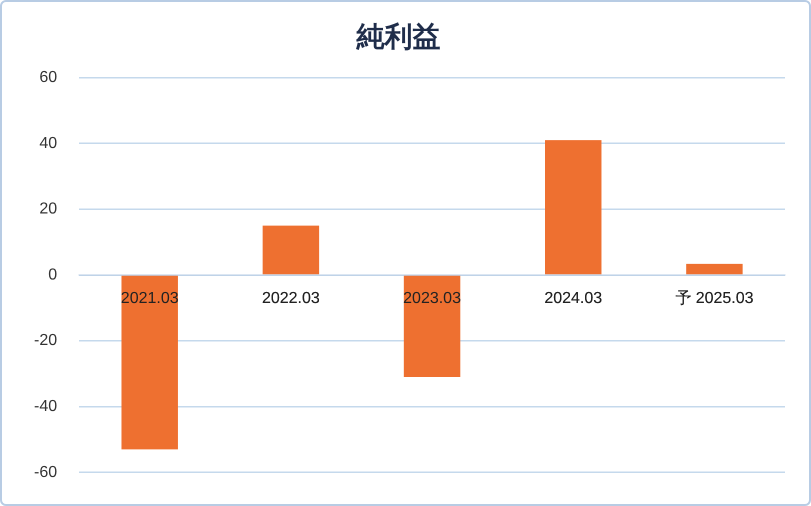 The image size is (811, 506). What do you see at coordinates (291, 299) in the screenshot?
I see `x-tick-label: 2022.03` at bounding box center [291, 299].